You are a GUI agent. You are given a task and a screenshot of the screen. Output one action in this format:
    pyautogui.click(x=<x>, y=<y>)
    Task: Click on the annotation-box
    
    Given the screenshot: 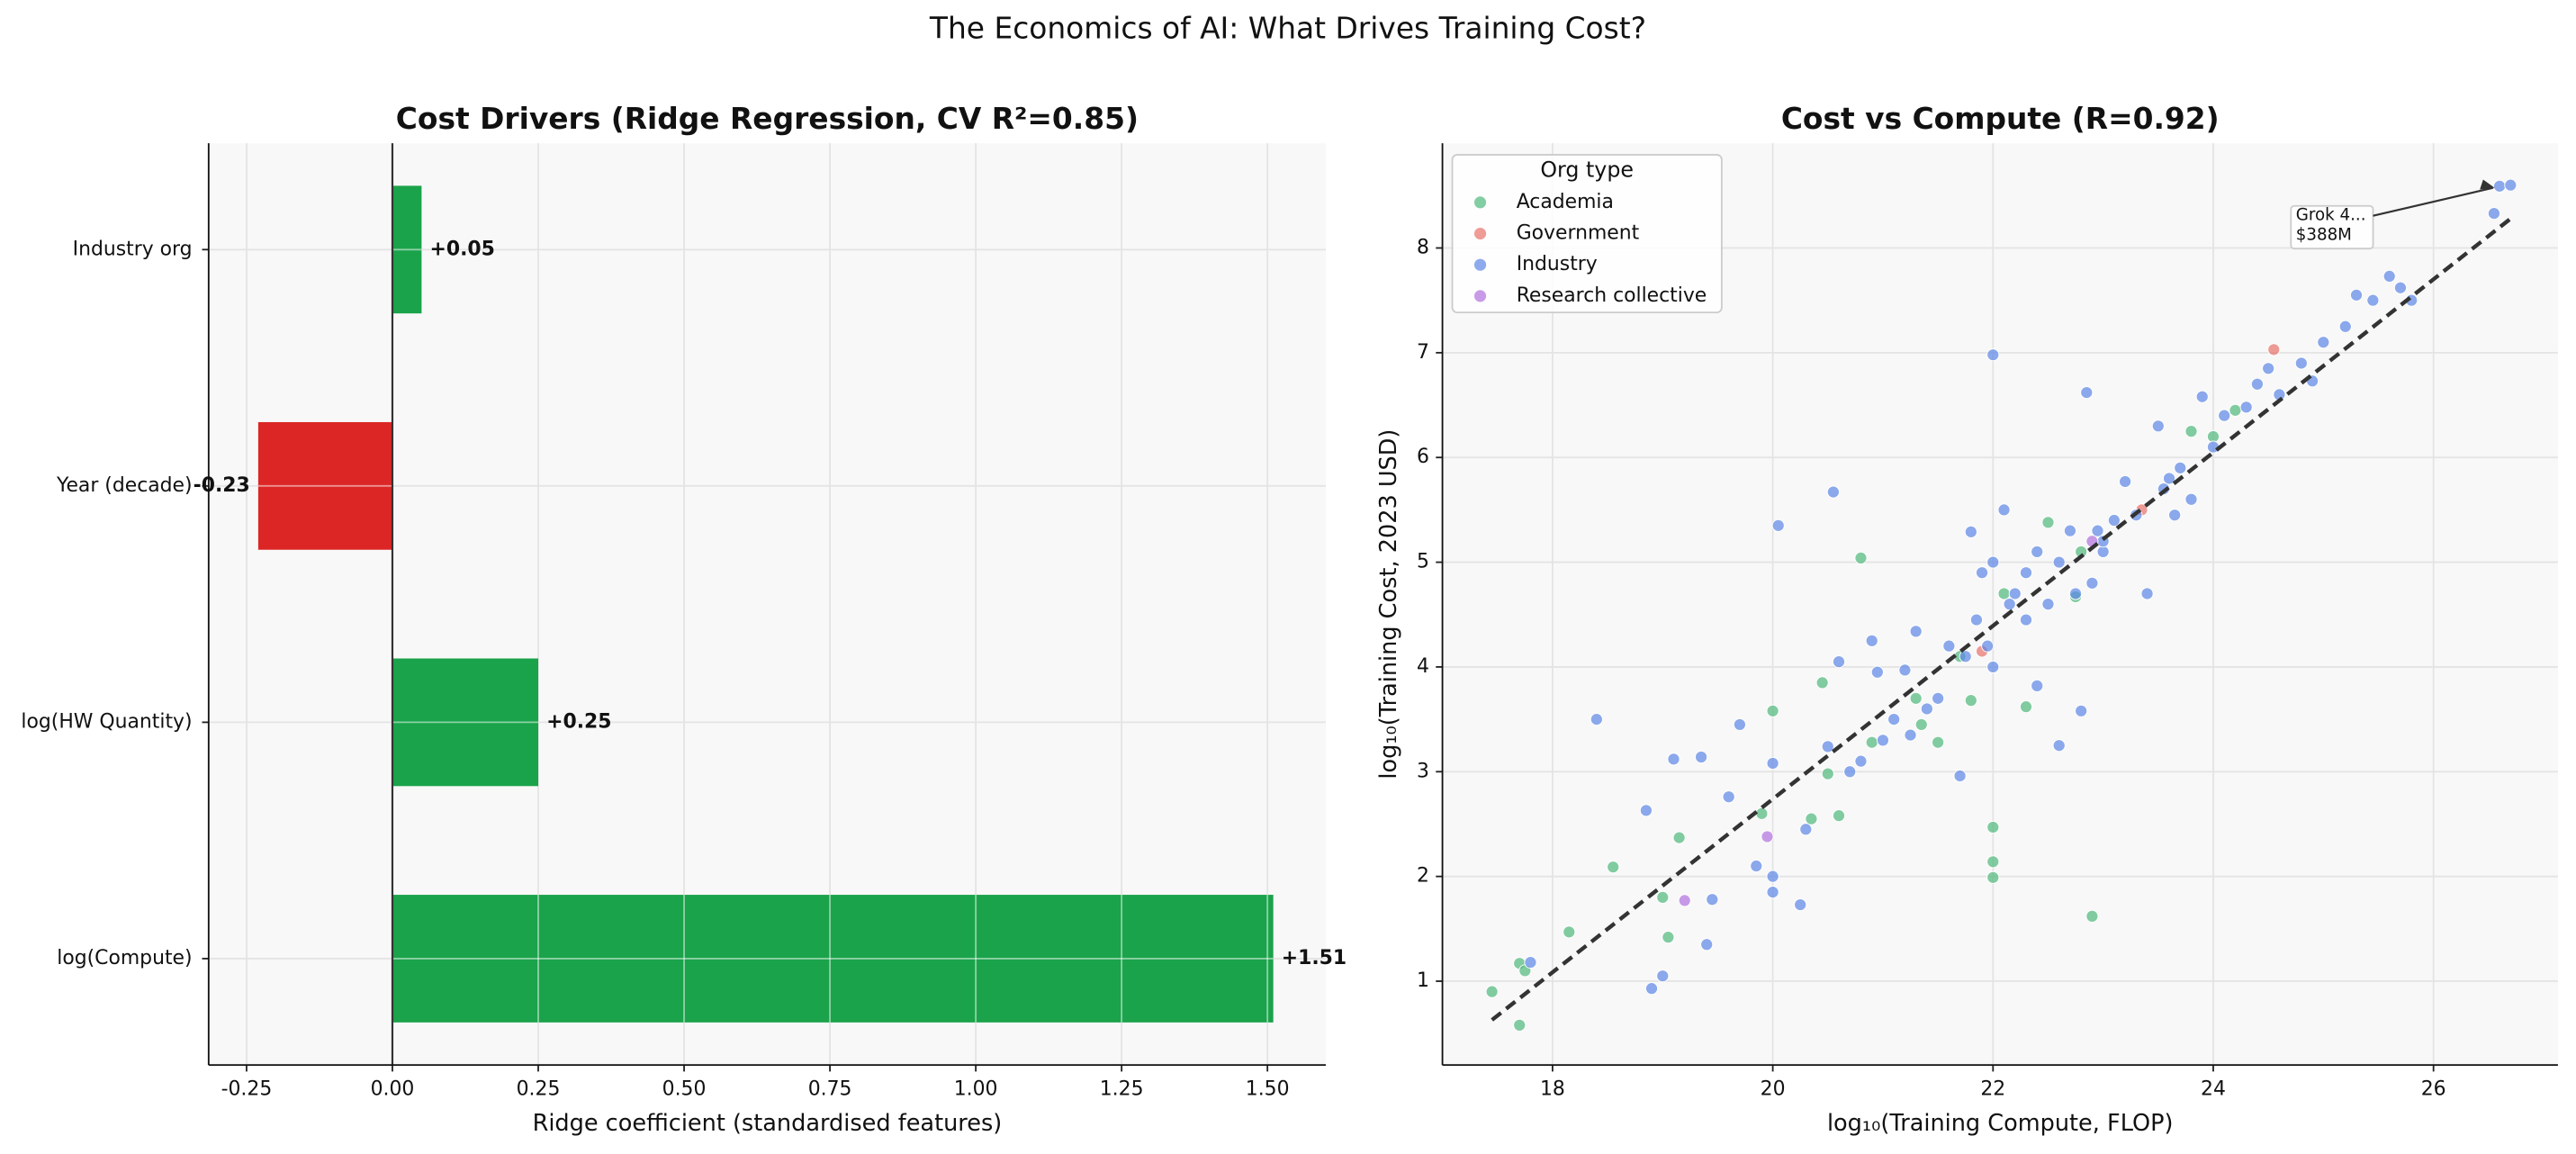 What is the action you would take?
    pyautogui.click(x=2332, y=227)
    